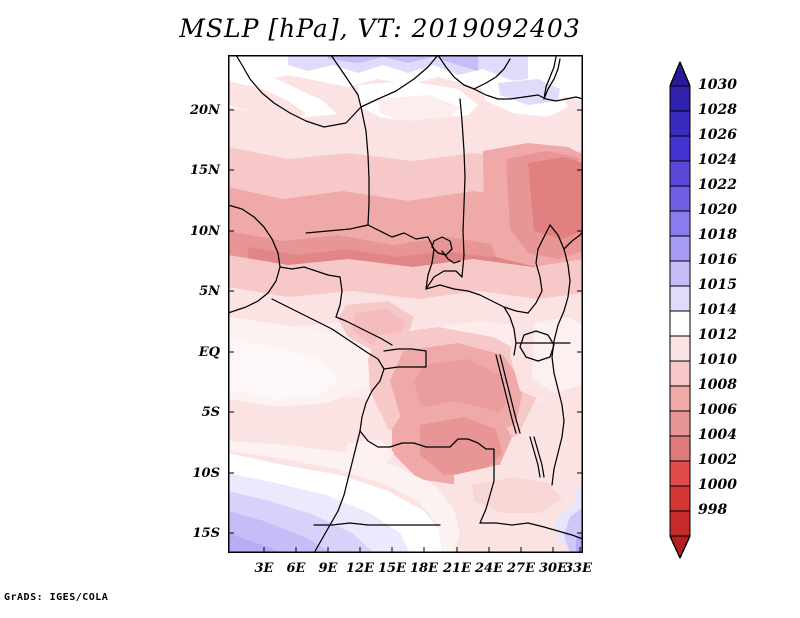  What do you see at coordinates (717, 110) in the screenshot?
I see `colorbar-tick-label: 1028` at bounding box center [717, 110].